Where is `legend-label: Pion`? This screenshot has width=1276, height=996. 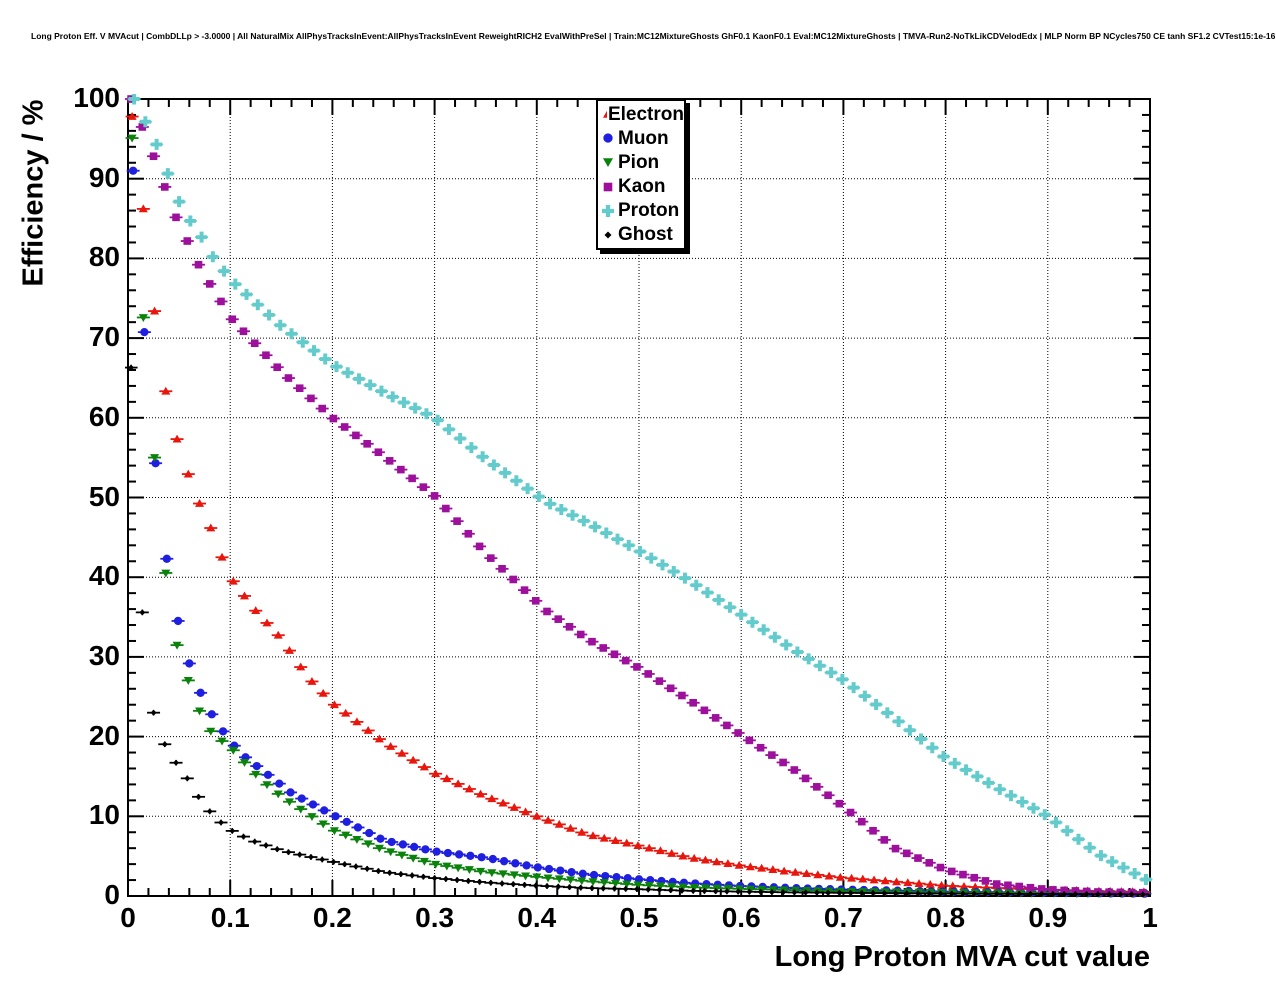
legend-label: Pion is located at coordinates (639, 162).